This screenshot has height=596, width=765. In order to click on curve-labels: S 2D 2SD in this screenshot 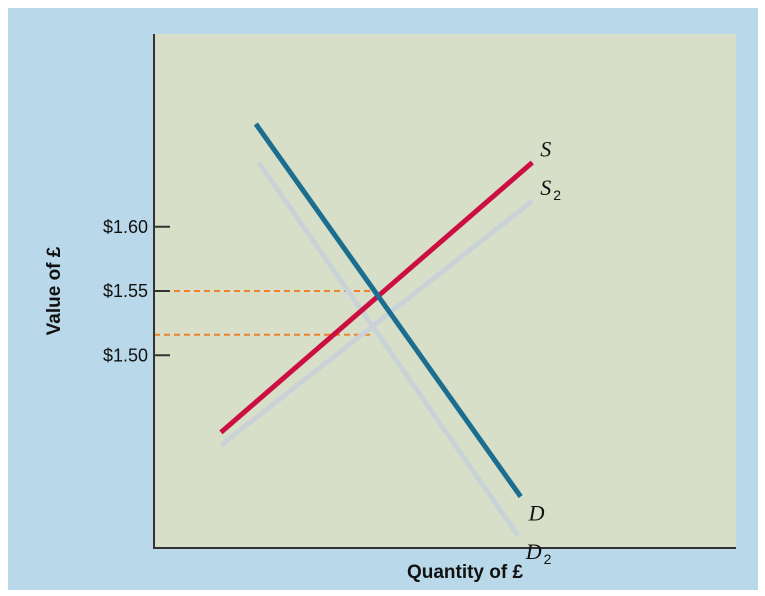, I will do `click(543, 352)`.